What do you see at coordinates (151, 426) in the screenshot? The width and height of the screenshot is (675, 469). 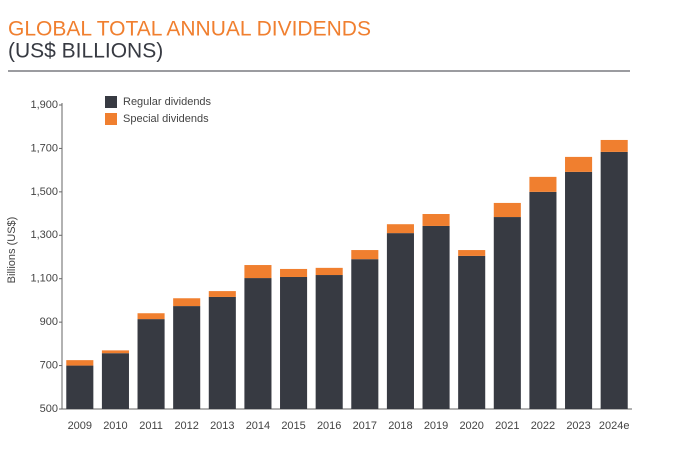 I see `x-tick-label: 2011` at bounding box center [151, 426].